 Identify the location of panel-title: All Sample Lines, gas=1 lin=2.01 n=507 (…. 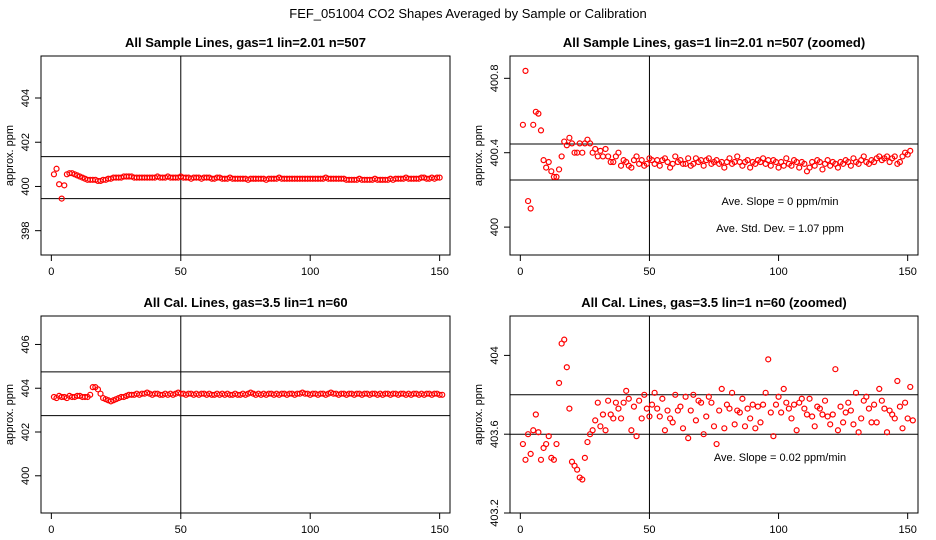
(714, 42).